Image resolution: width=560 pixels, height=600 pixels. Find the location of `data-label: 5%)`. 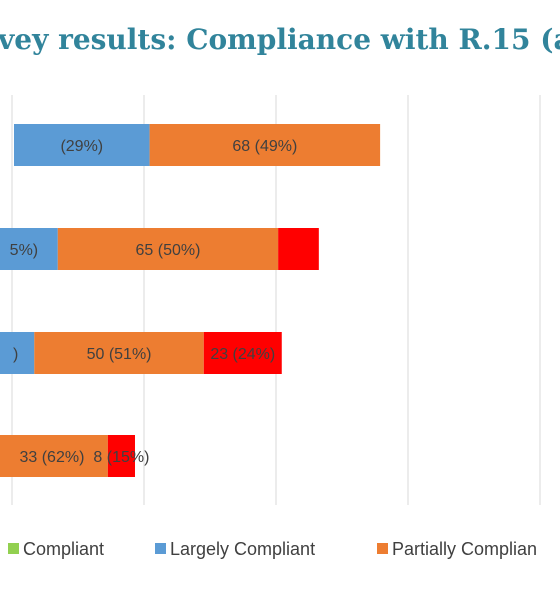

data-label: 5%) is located at coordinates (24, 250).